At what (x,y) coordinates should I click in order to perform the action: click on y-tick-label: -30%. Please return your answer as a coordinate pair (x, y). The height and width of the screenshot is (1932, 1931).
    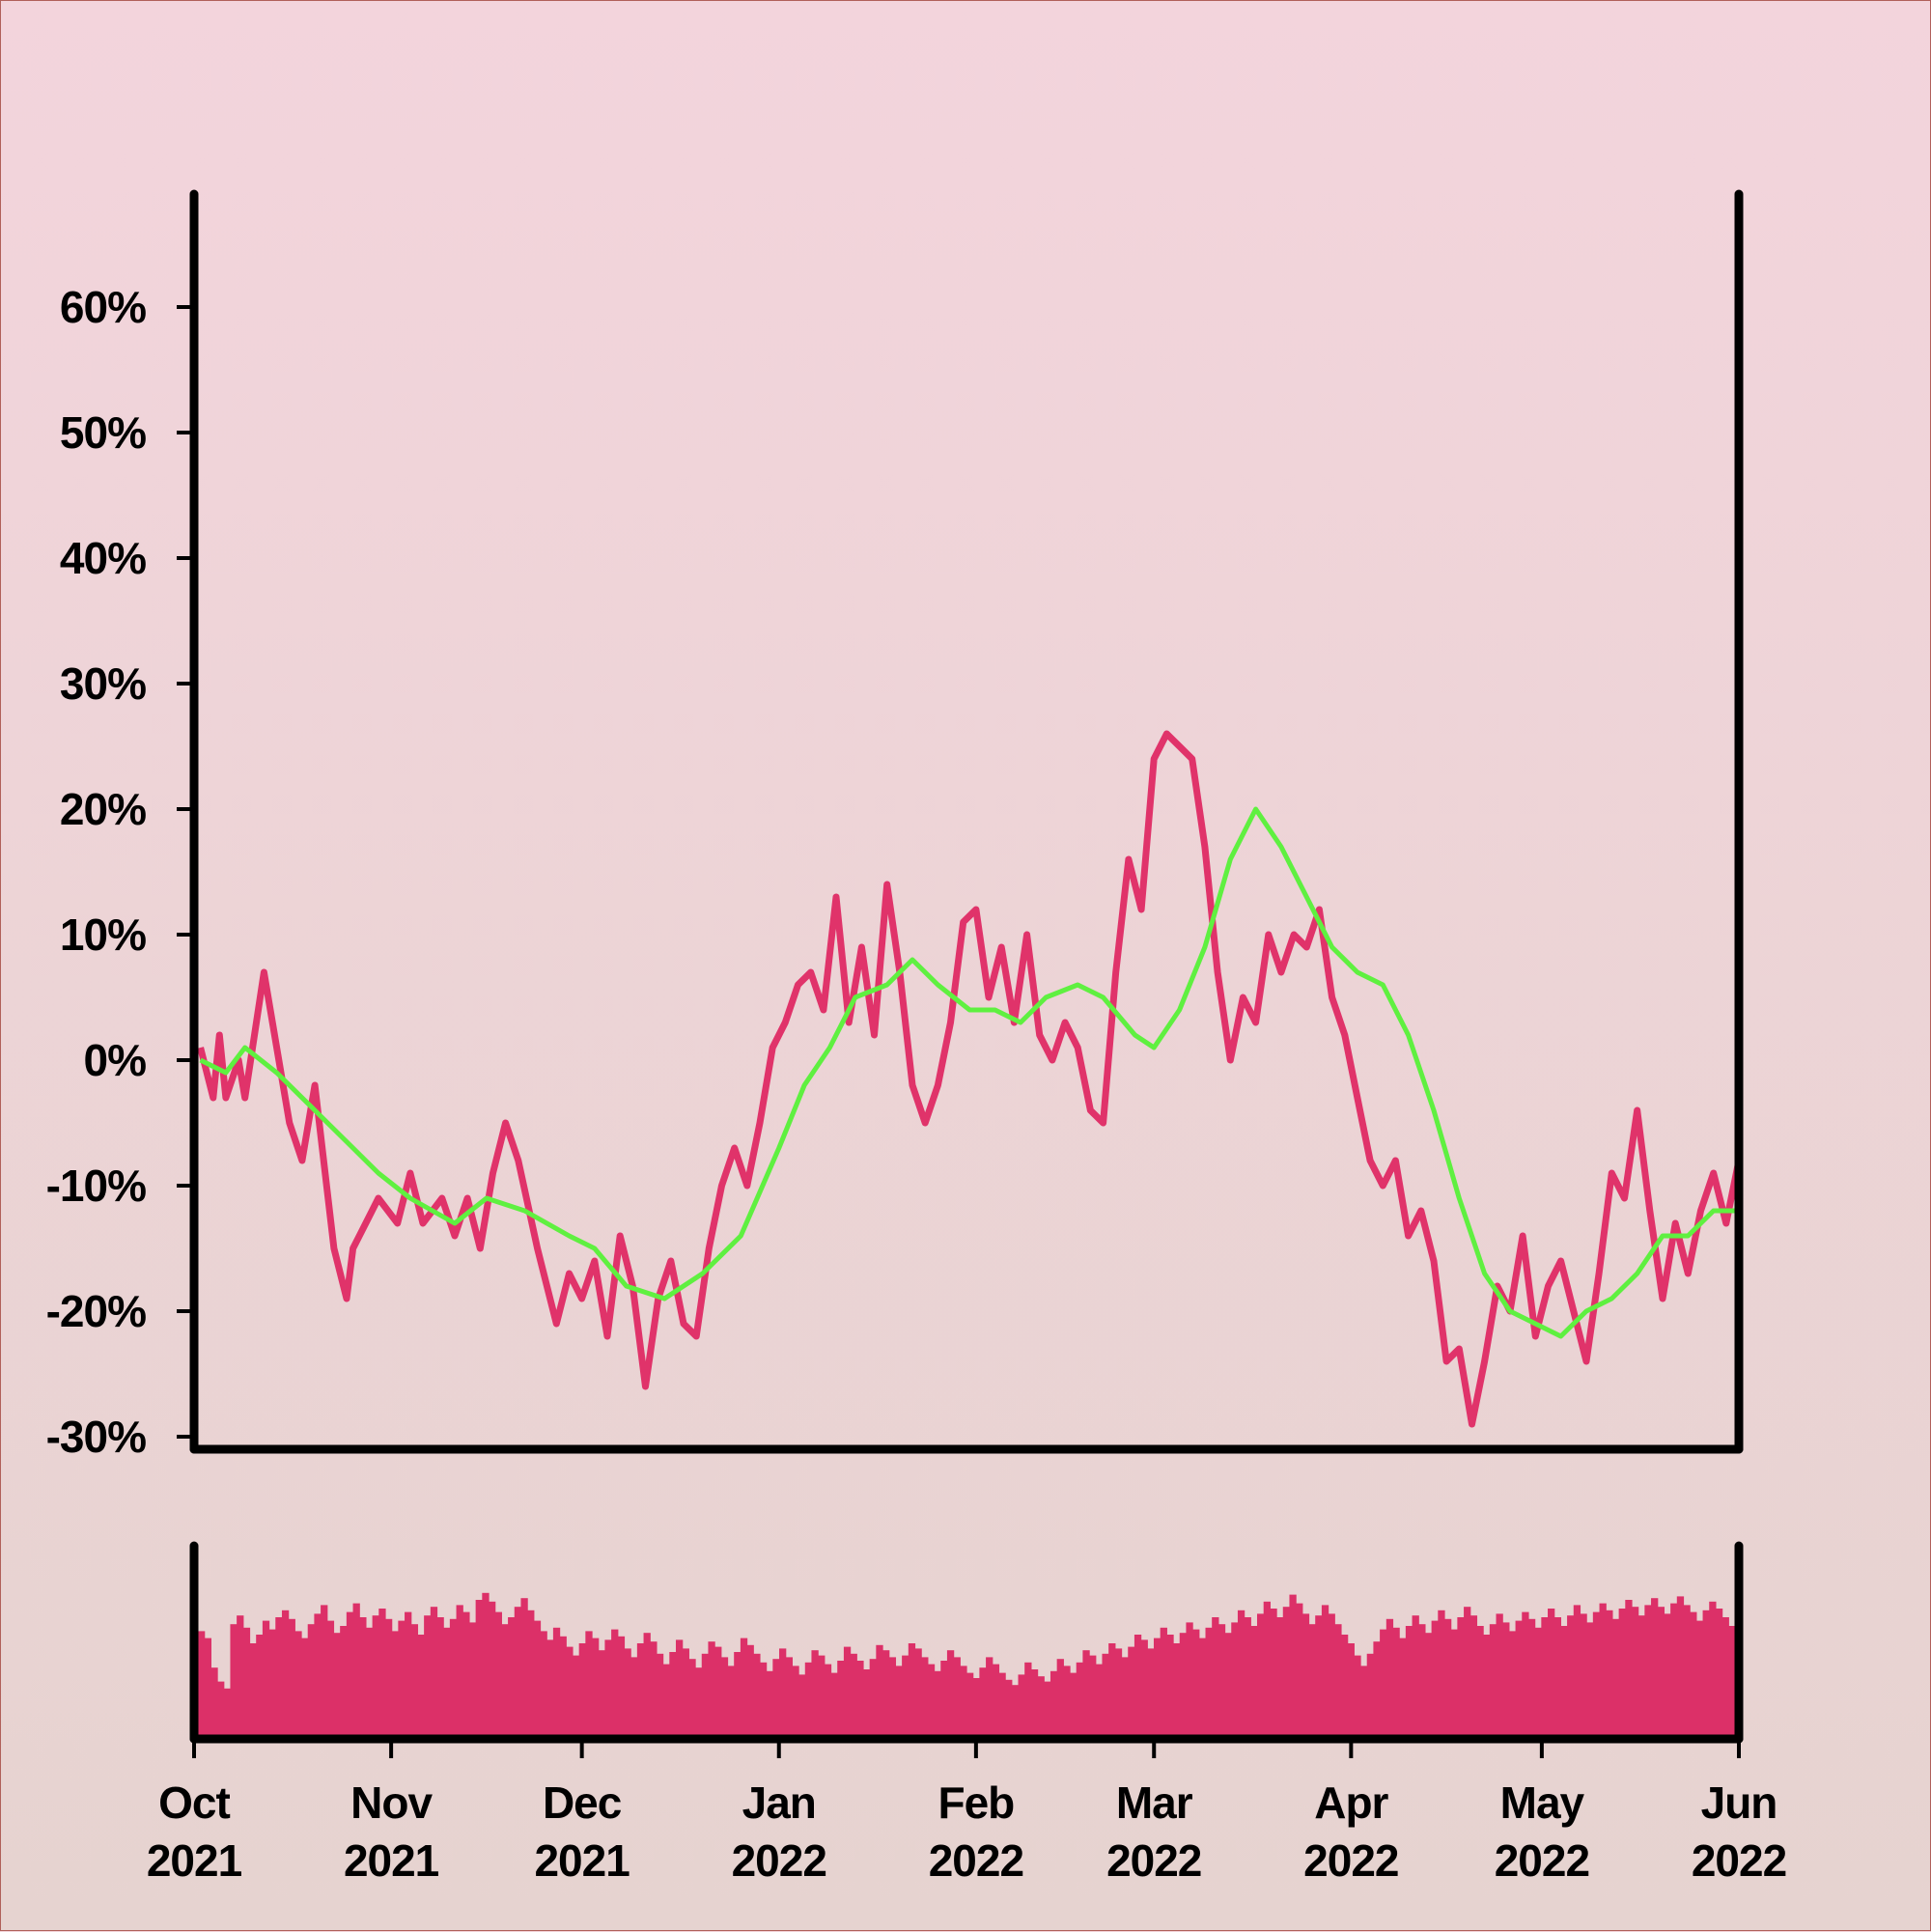
    Looking at the image, I should click on (96, 1437).